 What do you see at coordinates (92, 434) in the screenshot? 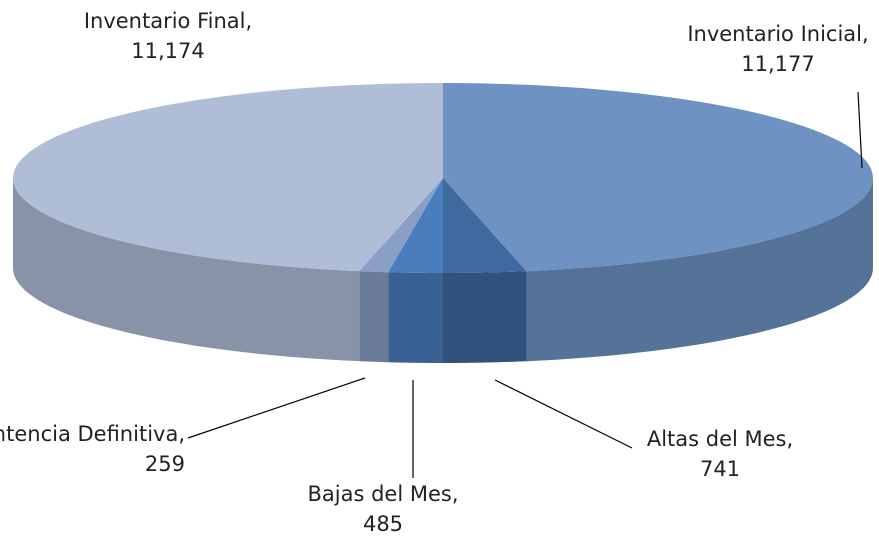
I see `category-label: Sentencia Definitiva,` at bounding box center [92, 434].